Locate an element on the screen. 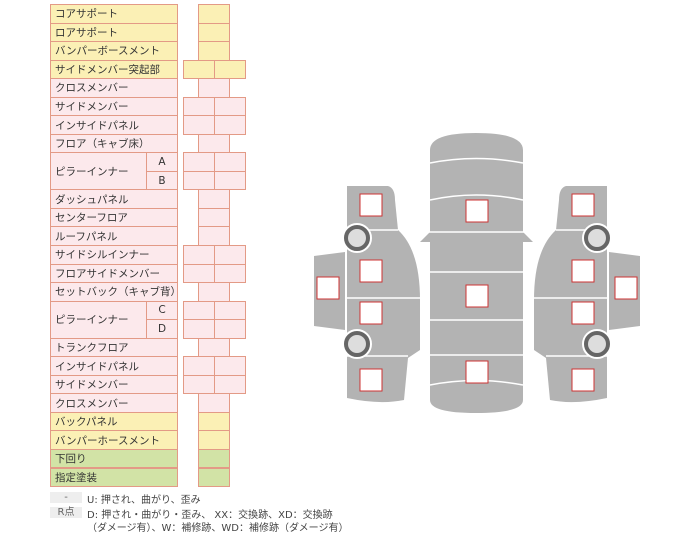  legend-text: U: 押され、曲がり、歪み is located at coordinates (144, 500).